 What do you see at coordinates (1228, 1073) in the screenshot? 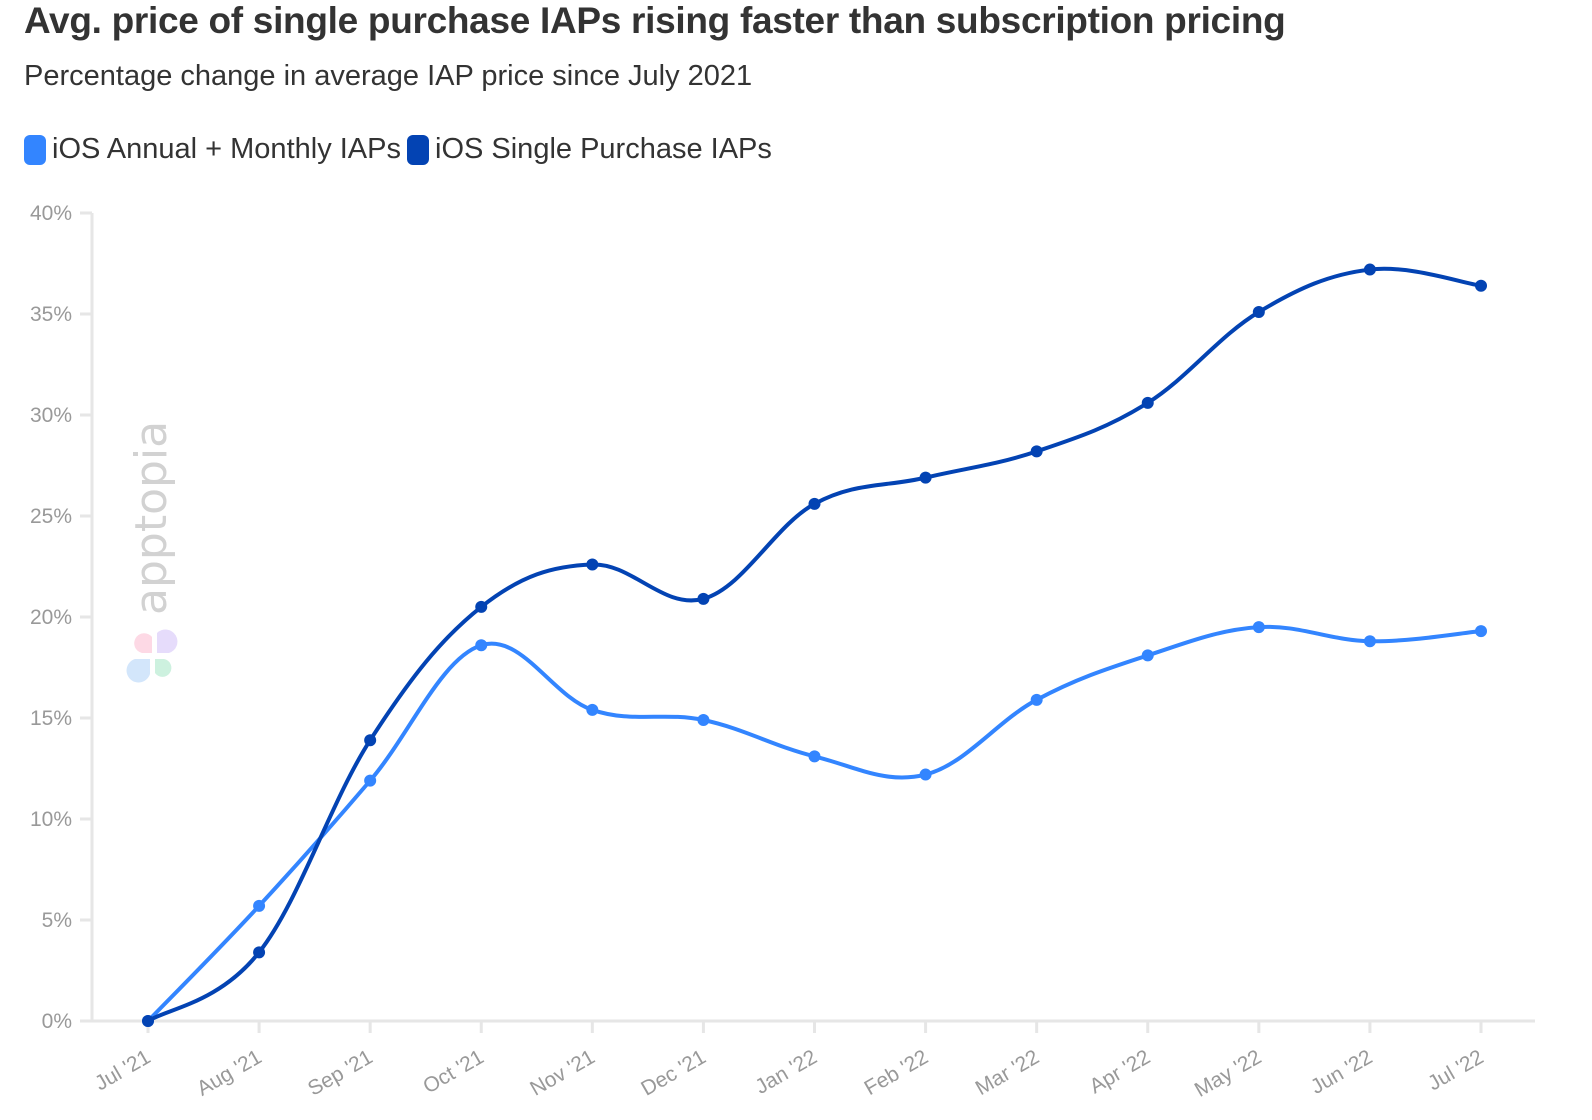
I see `x-tick-label: May '22` at bounding box center [1228, 1073].